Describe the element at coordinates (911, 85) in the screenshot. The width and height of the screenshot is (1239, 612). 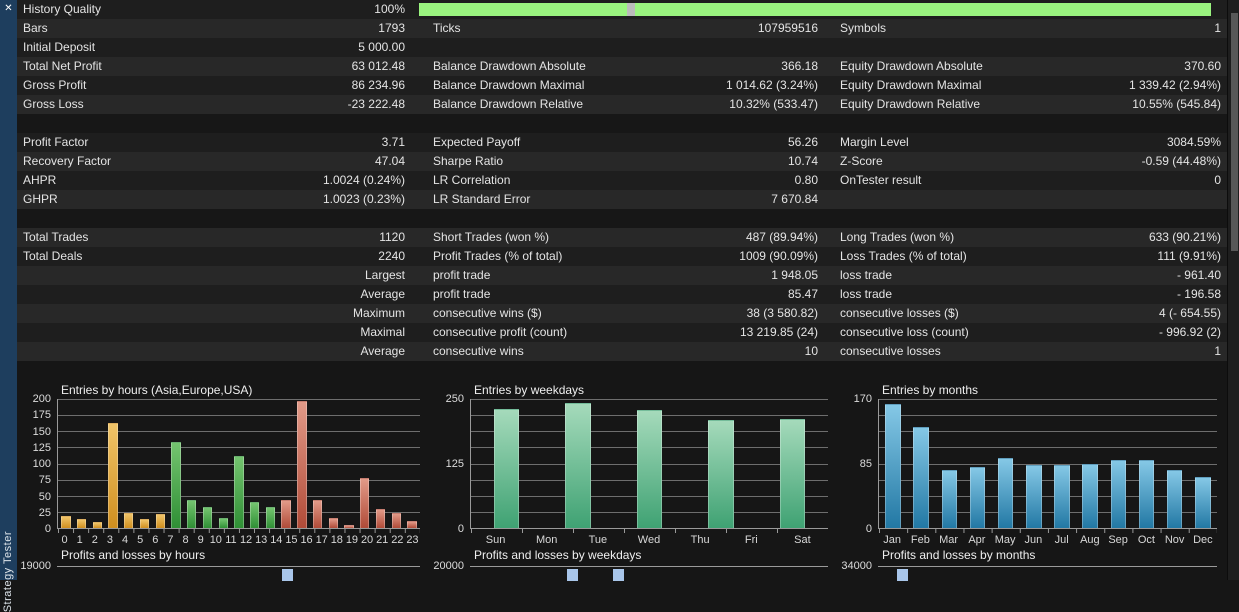
I see `stat-label: Equity Drawdown Maximal` at that location.